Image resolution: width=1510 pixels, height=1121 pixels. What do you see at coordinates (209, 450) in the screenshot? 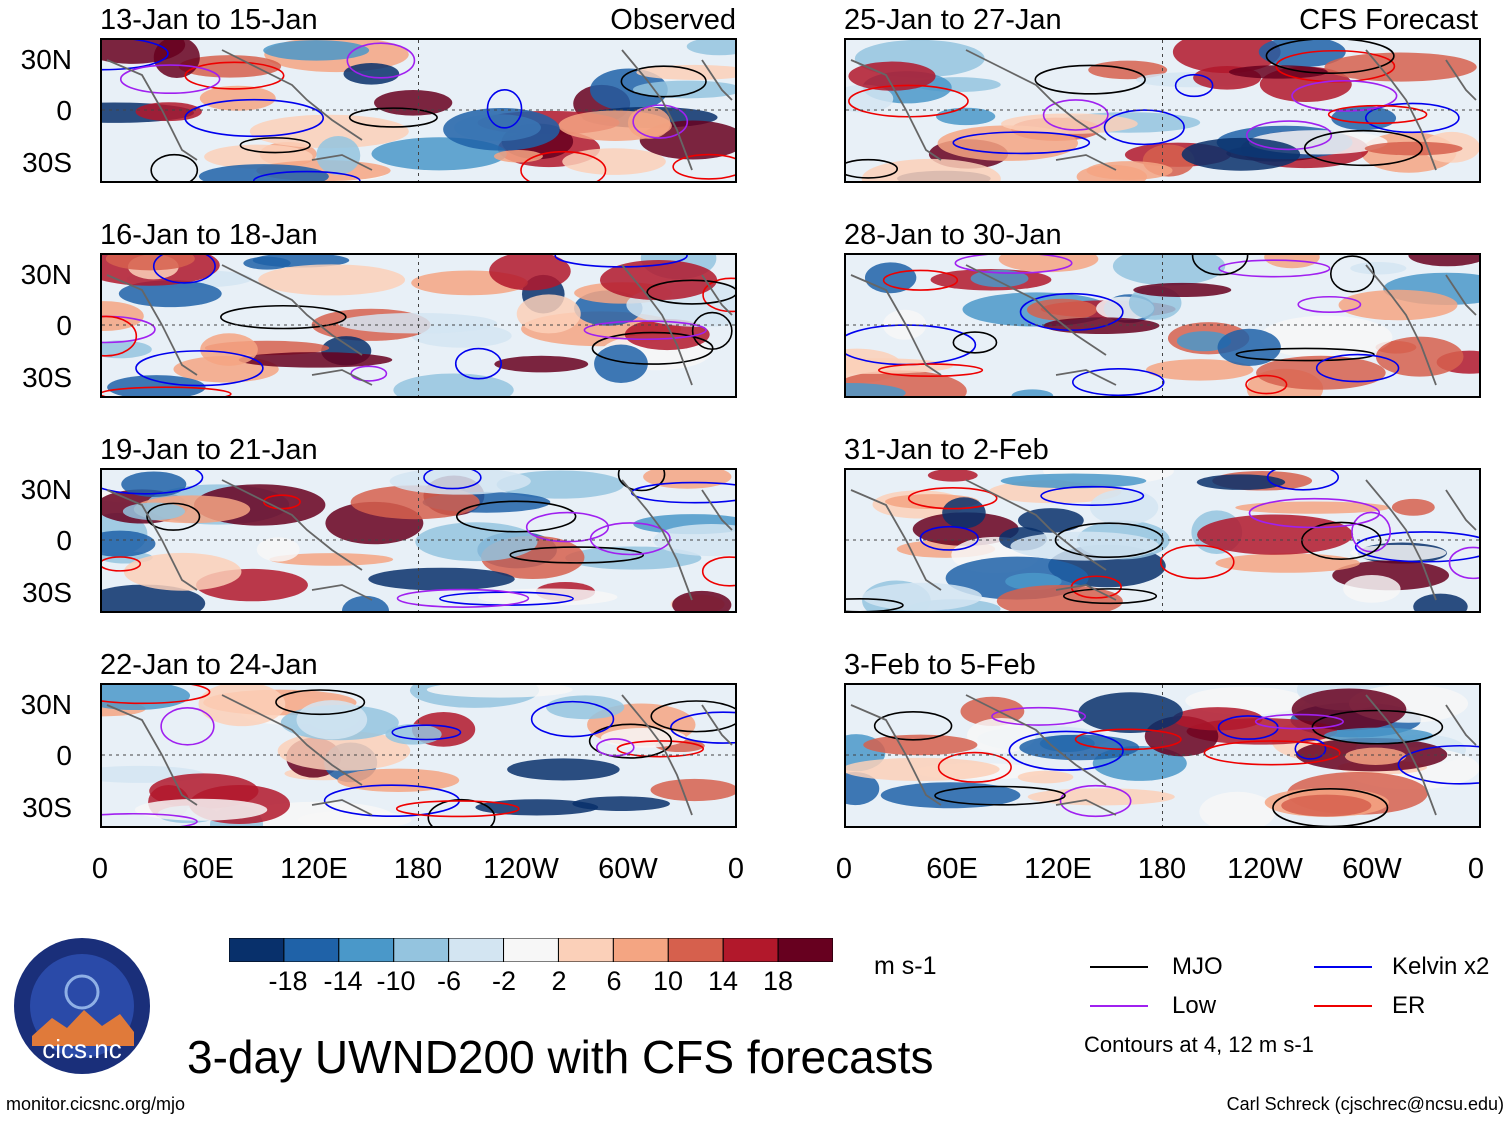
I see `panel-title-left-3: 19-Jan to 21-Jan` at bounding box center [209, 450].